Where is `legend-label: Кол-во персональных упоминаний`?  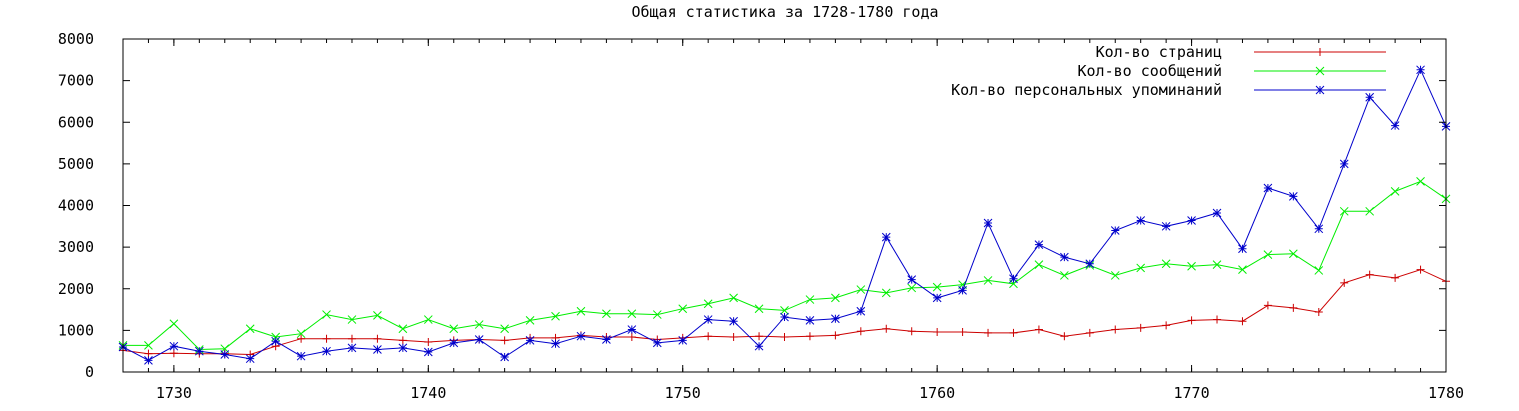
legend-label: Кол-во персональных упоминаний is located at coordinates (1086, 90).